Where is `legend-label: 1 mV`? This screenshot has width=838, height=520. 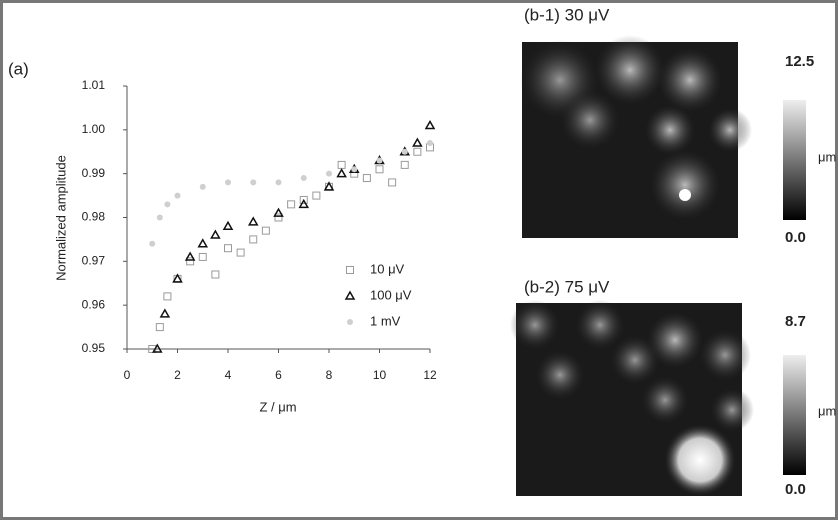
legend-label: 1 mV is located at coordinates (385, 320).